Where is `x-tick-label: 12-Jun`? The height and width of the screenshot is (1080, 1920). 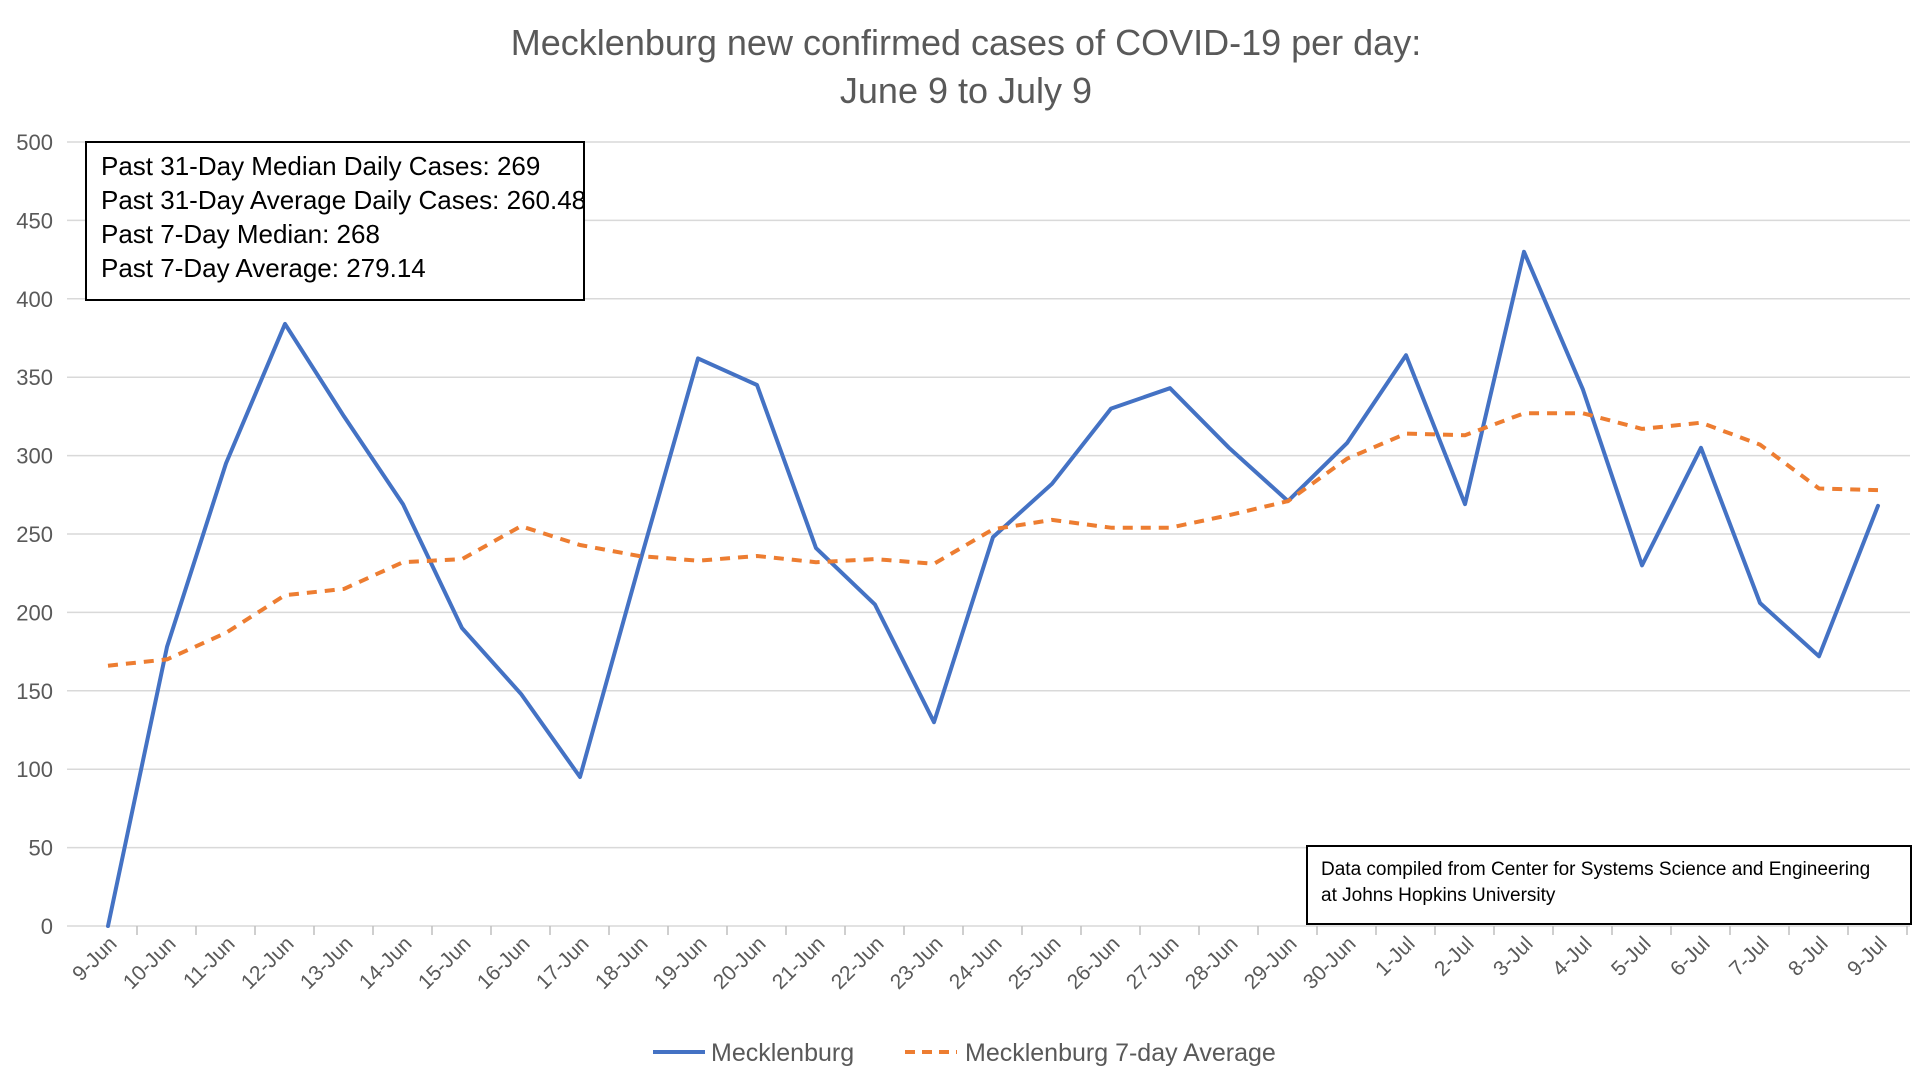 x-tick-label: 12-Jun is located at coordinates (268, 963).